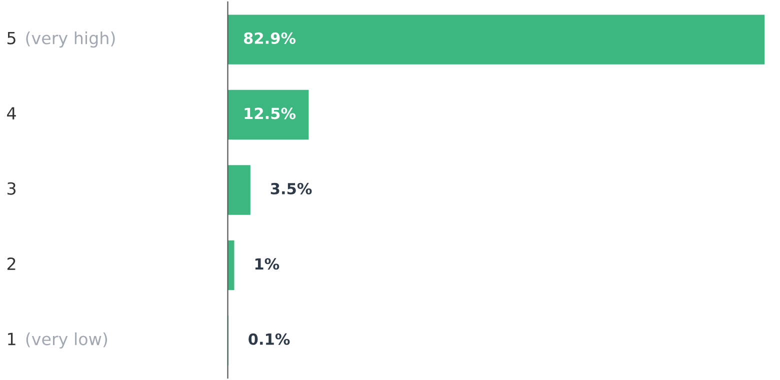  I want to click on data-label: 1%, so click(267, 264).